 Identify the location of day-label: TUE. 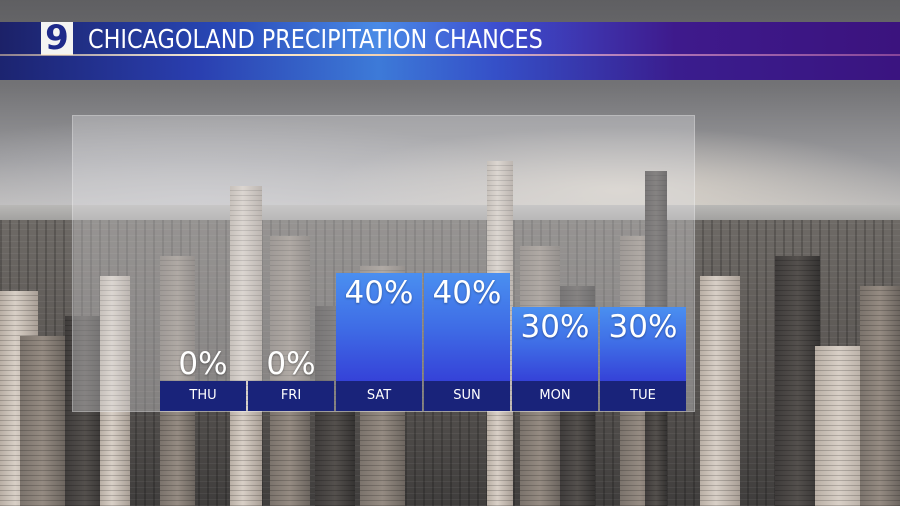
(643, 396).